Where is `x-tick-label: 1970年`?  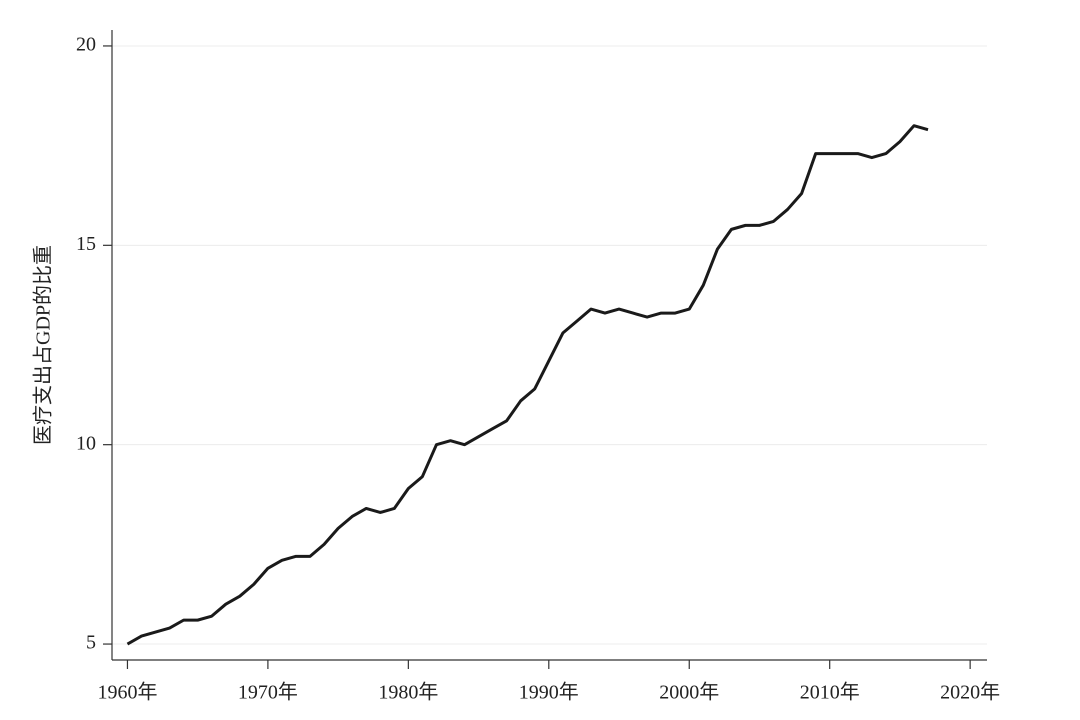 x-tick-label: 1970年 is located at coordinates (268, 692).